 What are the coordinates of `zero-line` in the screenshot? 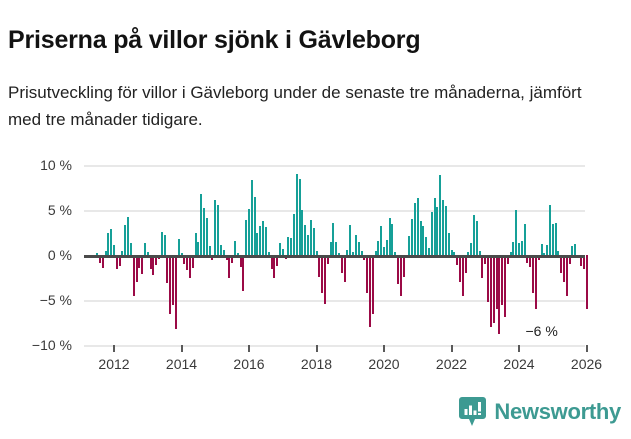 It's located at (334, 256).